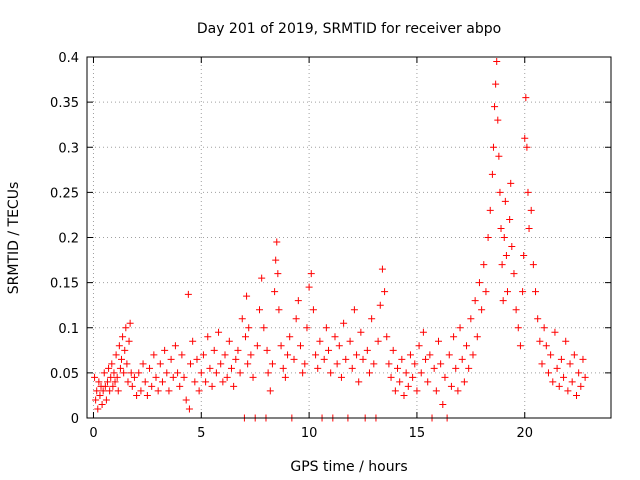 Image resolution: width=640 pixels, height=480 pixels. I want to click on x-axis-label: GPS time / hours, so click(348, 467).